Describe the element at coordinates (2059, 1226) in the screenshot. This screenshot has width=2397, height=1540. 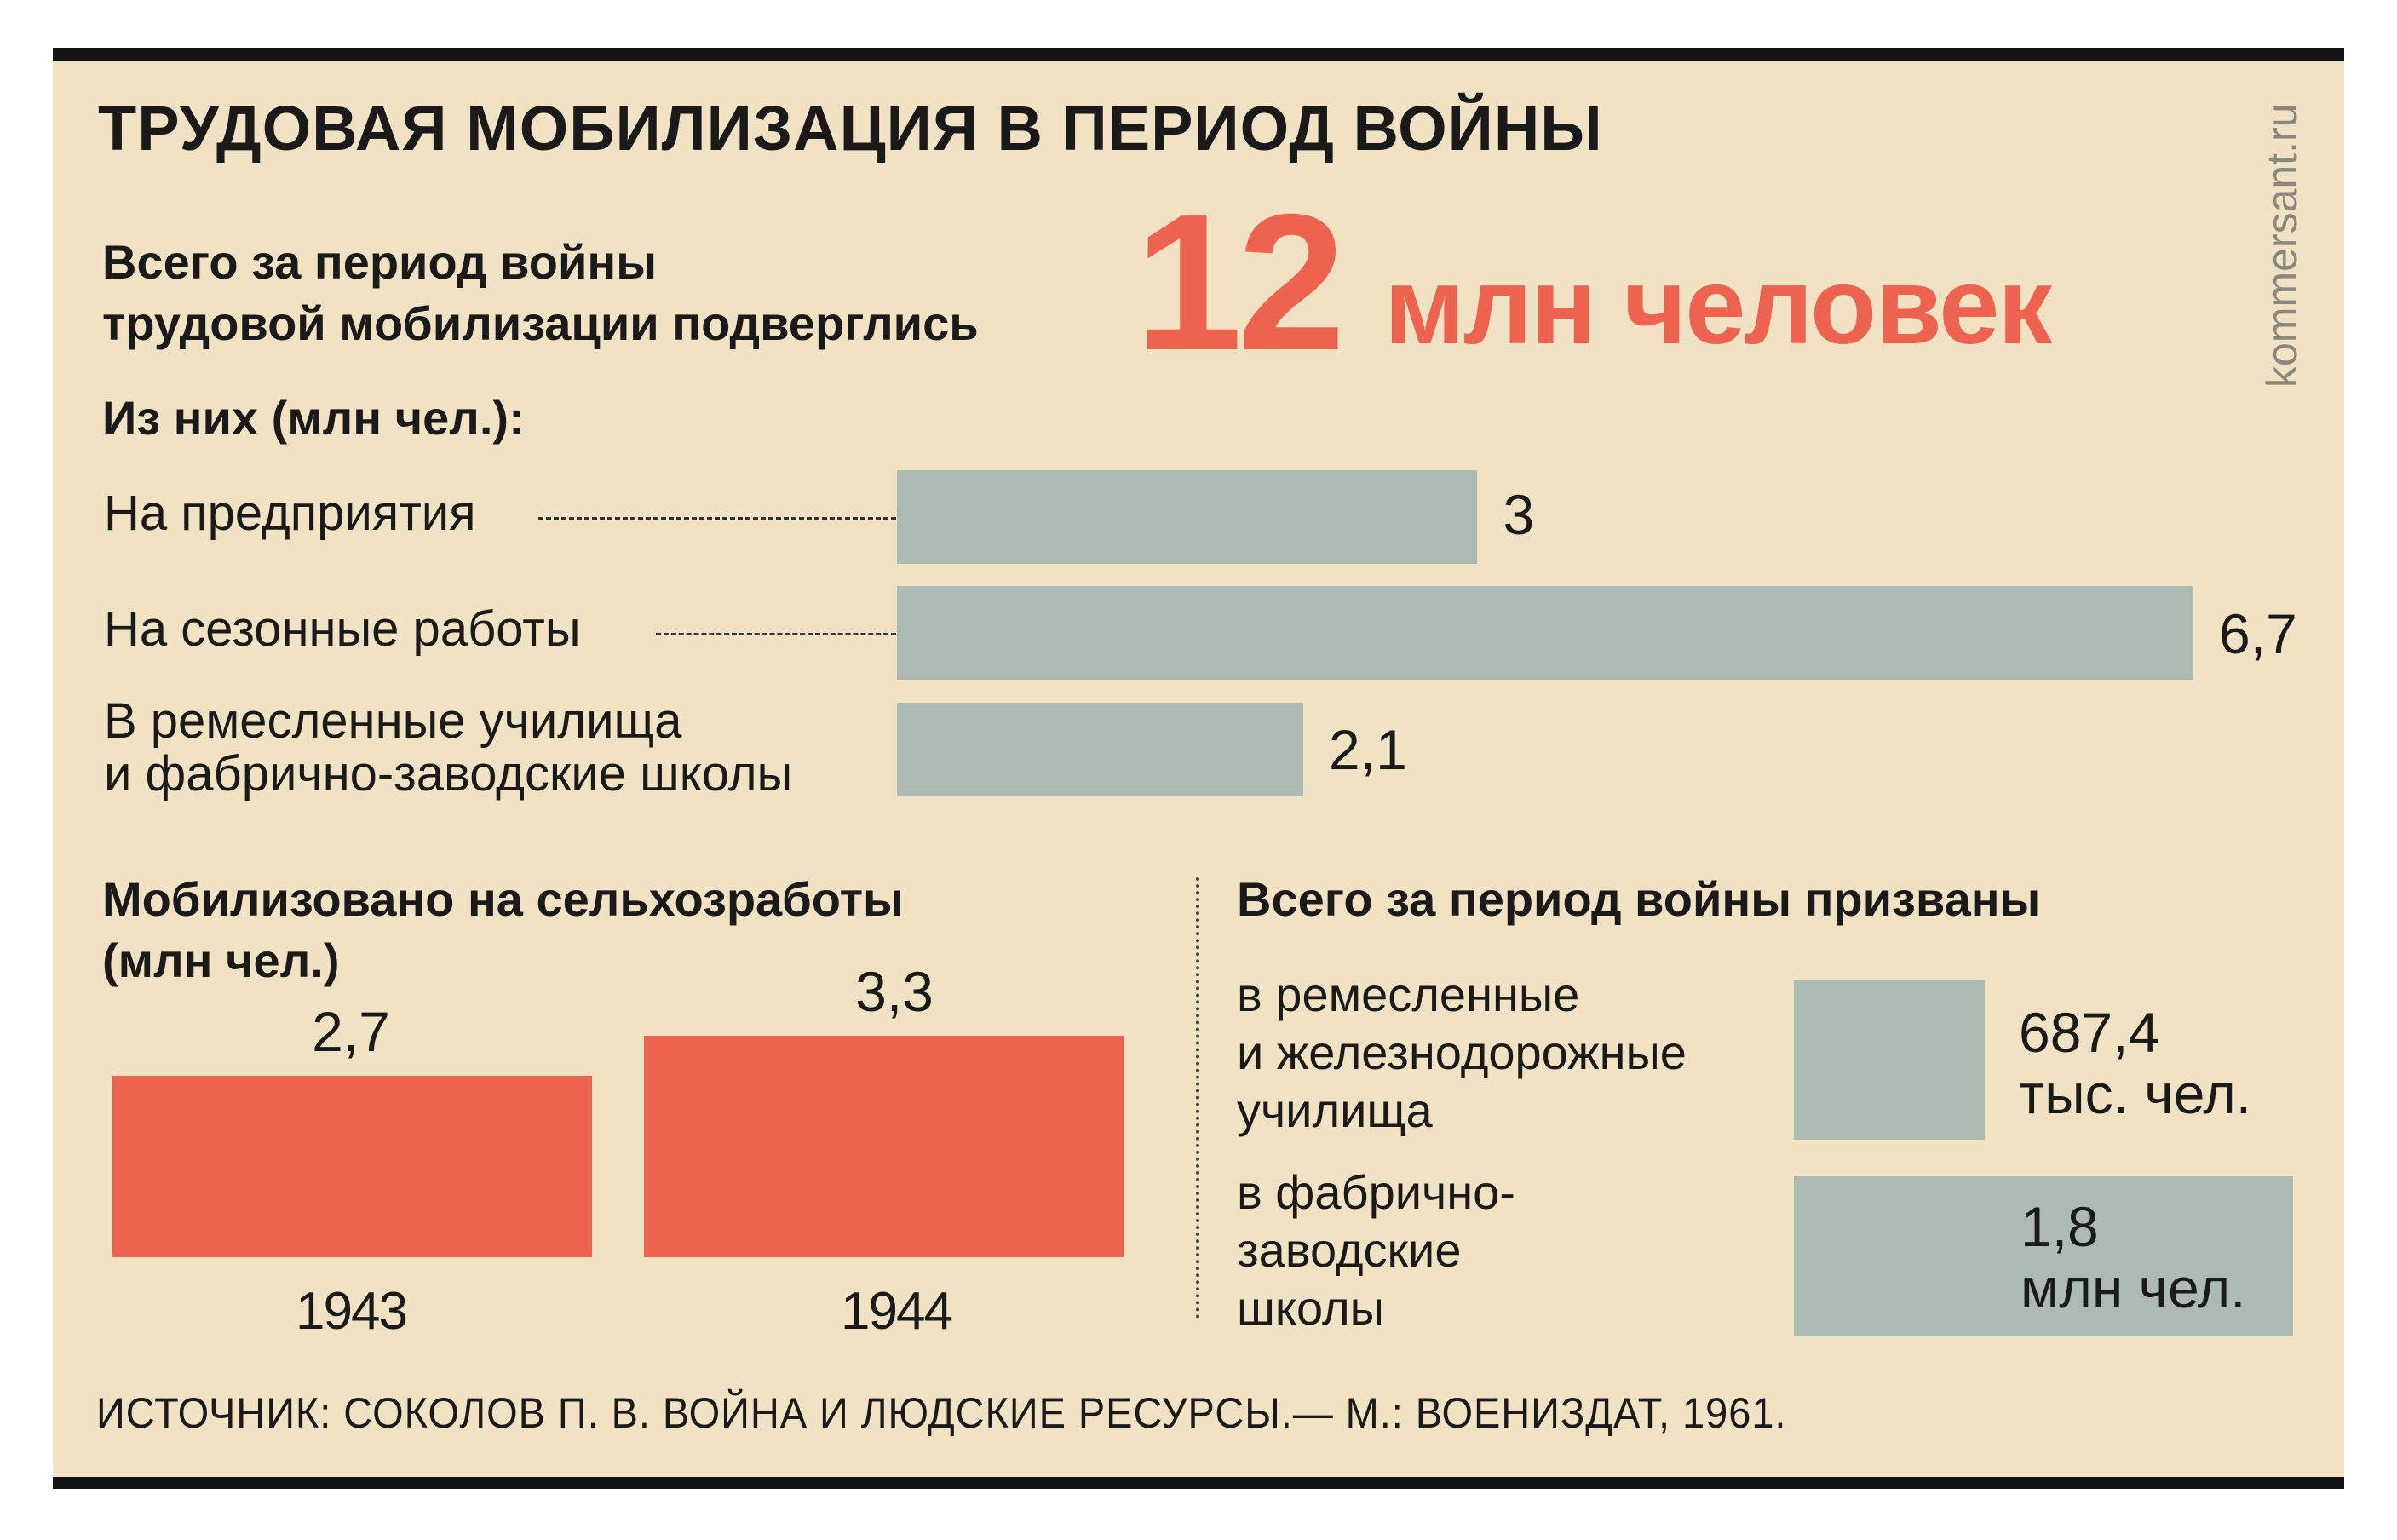
I see `drafted-number: 1,8` at that location.